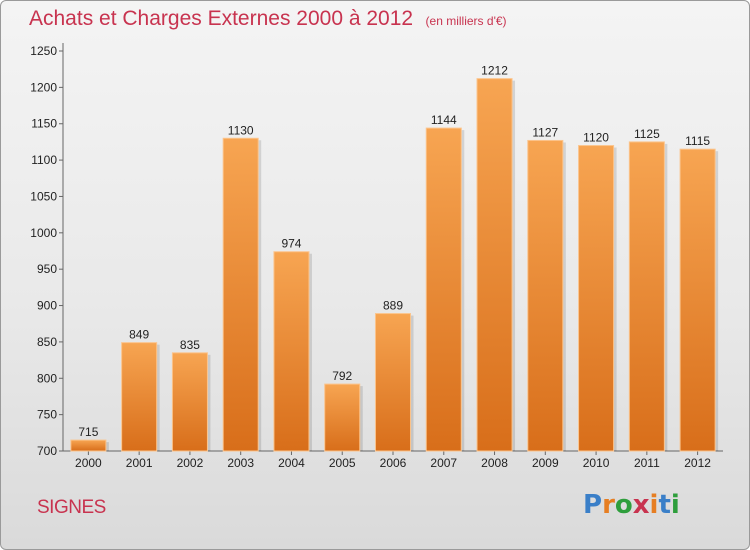  I want to click on data-label: 974, so click(291, 244).